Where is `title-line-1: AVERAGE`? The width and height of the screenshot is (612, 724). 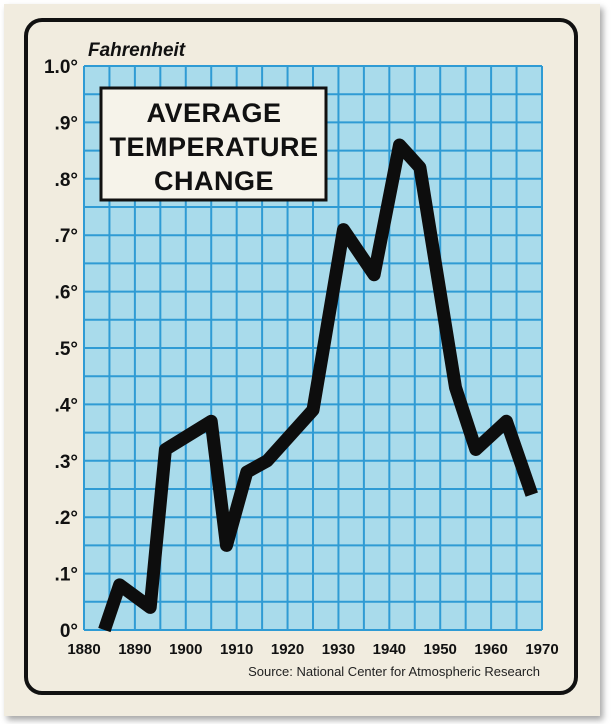
title-line-1: AVERAGE is located at coordinates (213, 113).